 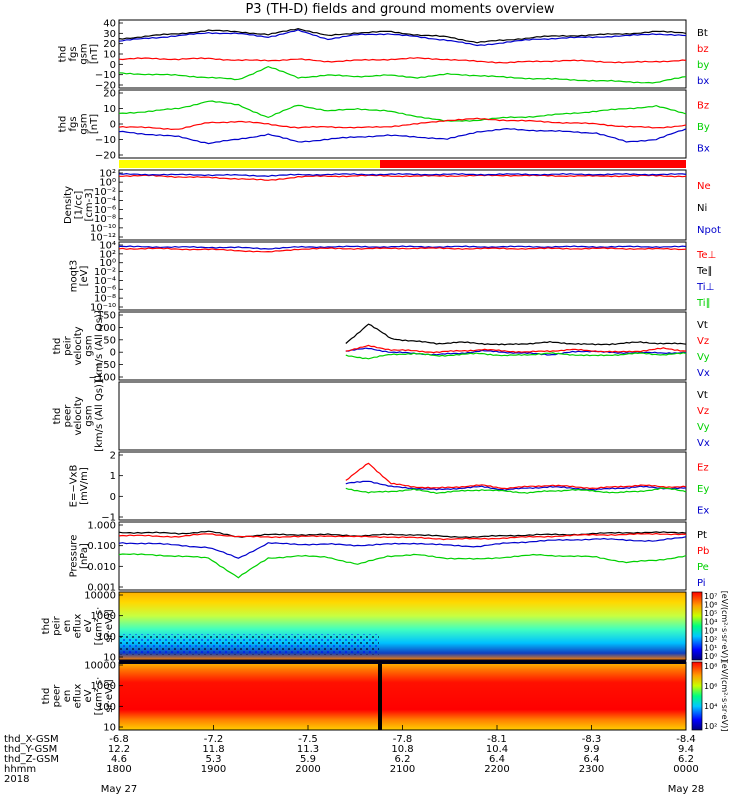 I want to click on colorbar-tick-label: 10², so click(x=710, y=639).